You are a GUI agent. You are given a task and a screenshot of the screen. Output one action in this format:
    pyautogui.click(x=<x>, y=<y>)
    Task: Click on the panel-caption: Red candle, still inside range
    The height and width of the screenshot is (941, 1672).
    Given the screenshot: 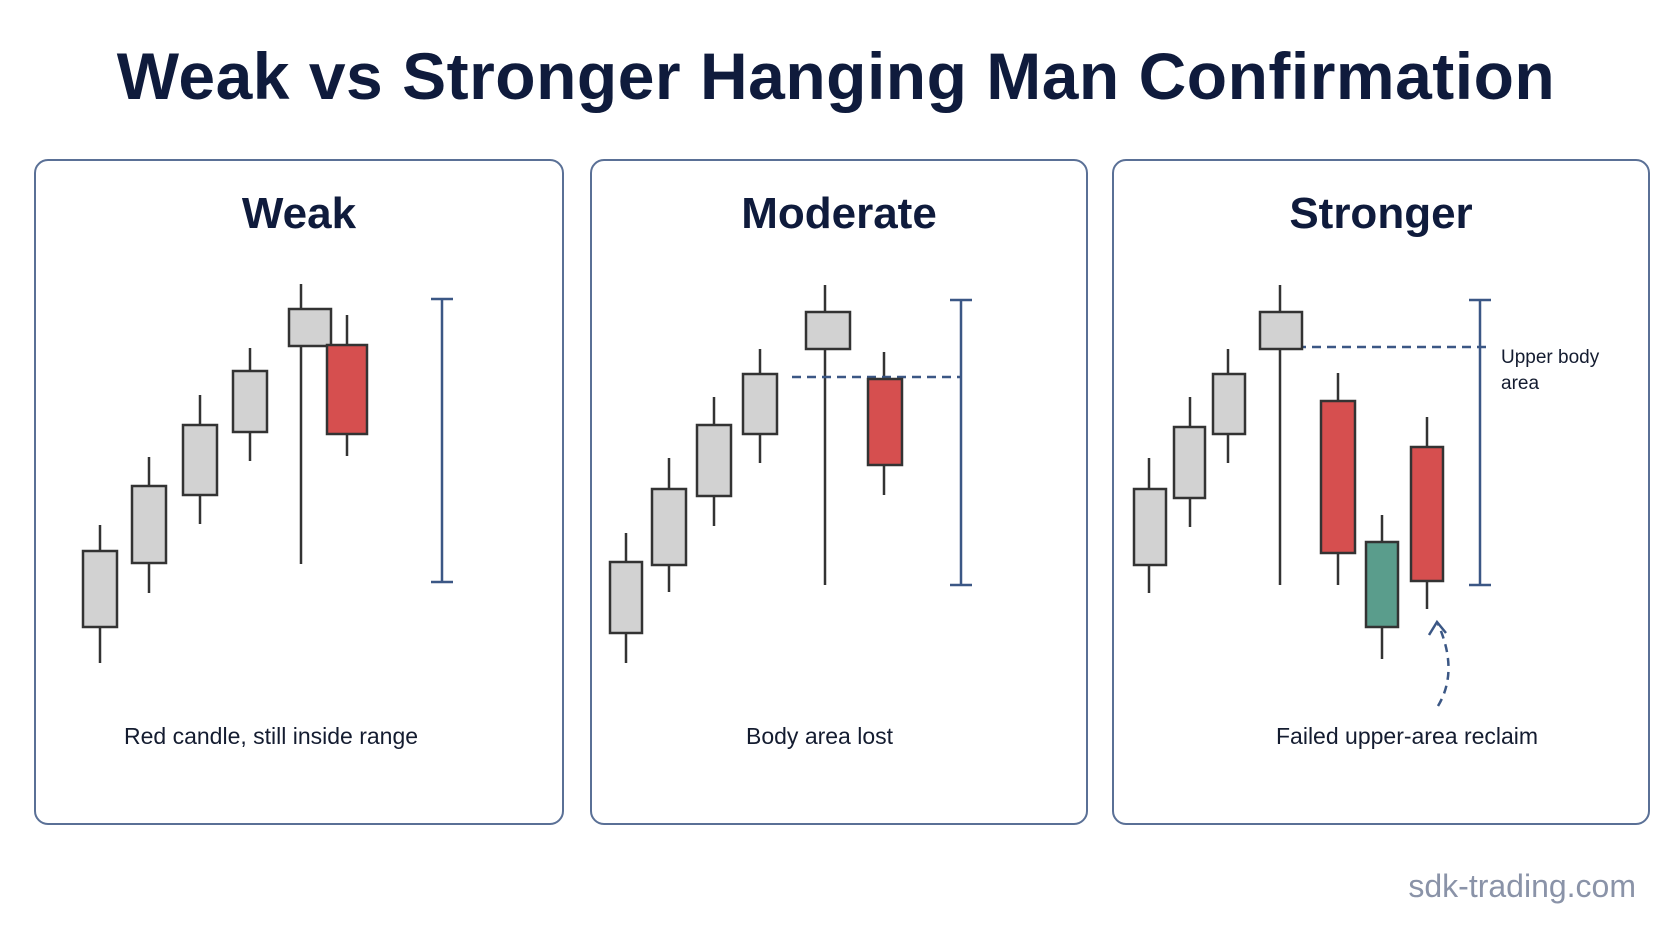 What is the action you would take?
    pyautogui.click(x=271, y=736)
    